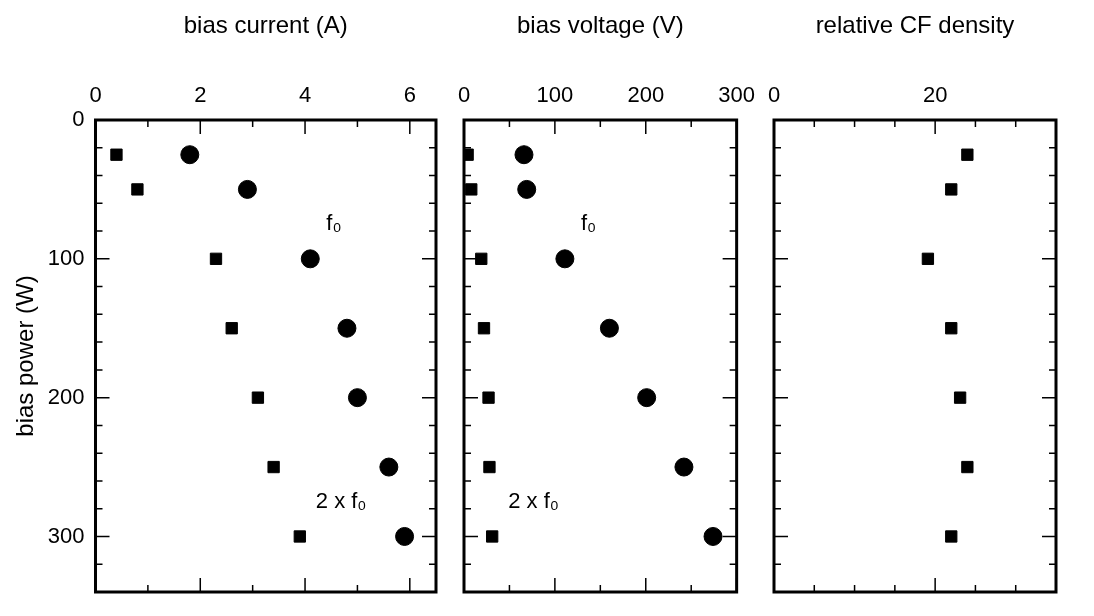 This screenshot has width=1094, height=616. Describe the element at coordinates (305, 94) in the screenshot. I see `x-tick-label: 4` at that location.